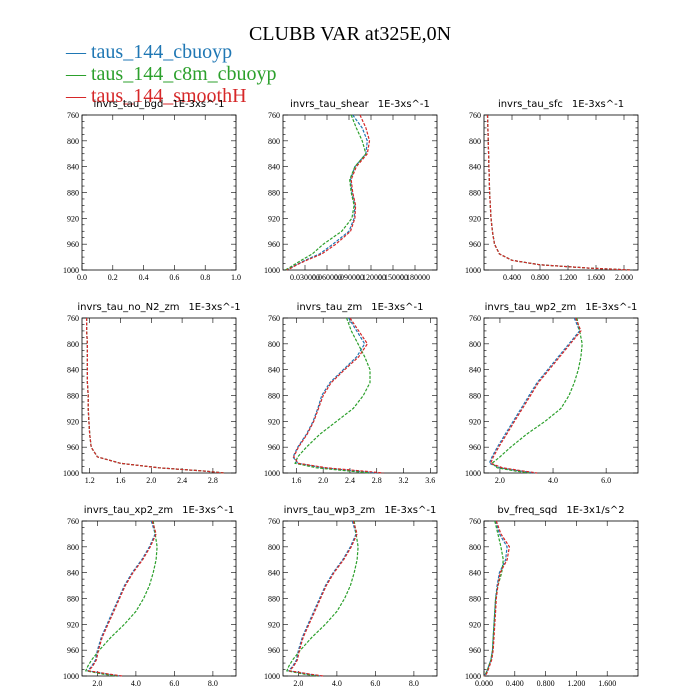 Image resolution: width=700 pixels, height=700 pixels. I want to click on x-tick-label: 0.030000, so click(305, 277).